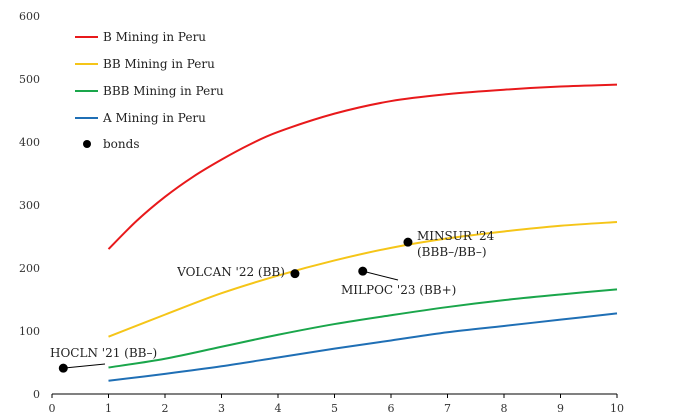 The height and width of the screenshot is (420, 675). Describe the element at coordinates (163, 91) in the screenshot. I see `legend-label: BBB Mining in Peru` at that location.